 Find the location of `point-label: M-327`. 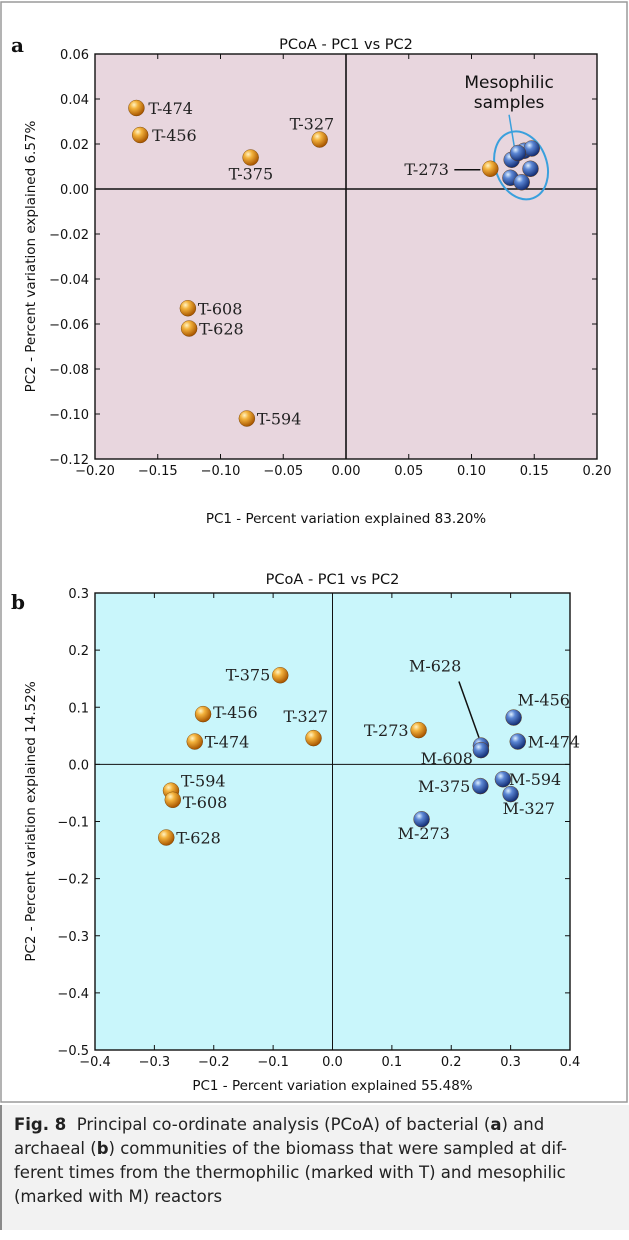

point-label: M-327 is located at coordinates (529, 808).